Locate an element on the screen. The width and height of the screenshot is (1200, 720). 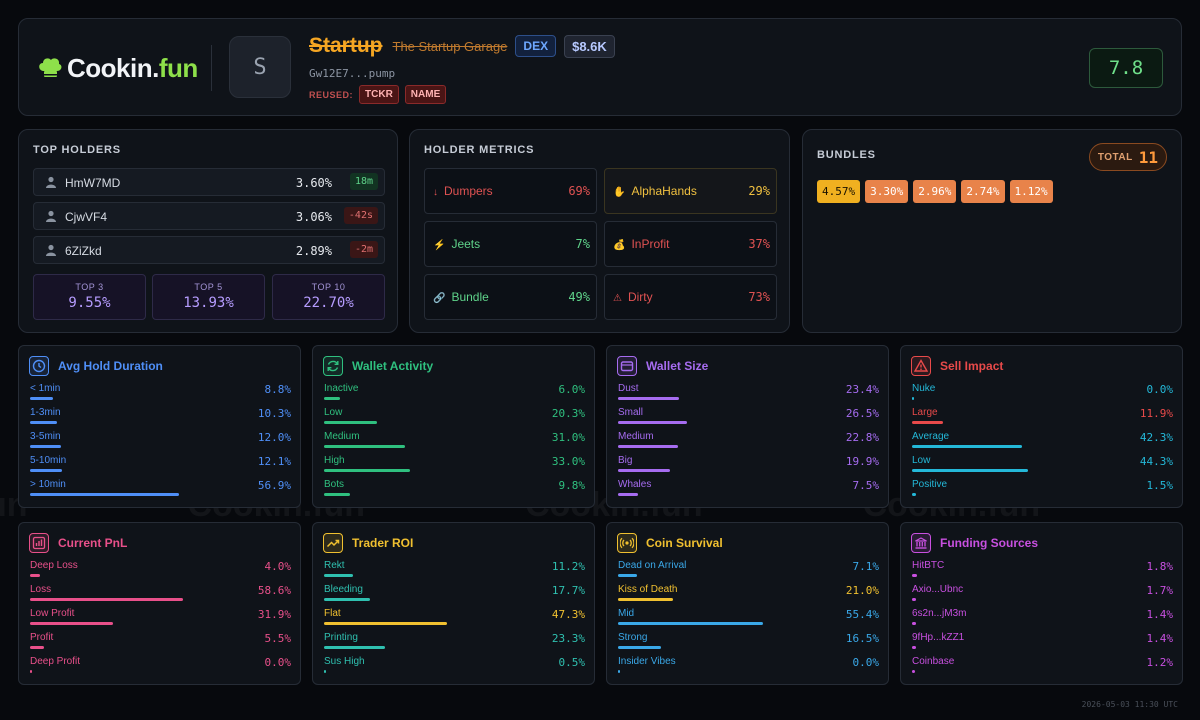
stat-label: Nuke is located at coordinates (924, 388).